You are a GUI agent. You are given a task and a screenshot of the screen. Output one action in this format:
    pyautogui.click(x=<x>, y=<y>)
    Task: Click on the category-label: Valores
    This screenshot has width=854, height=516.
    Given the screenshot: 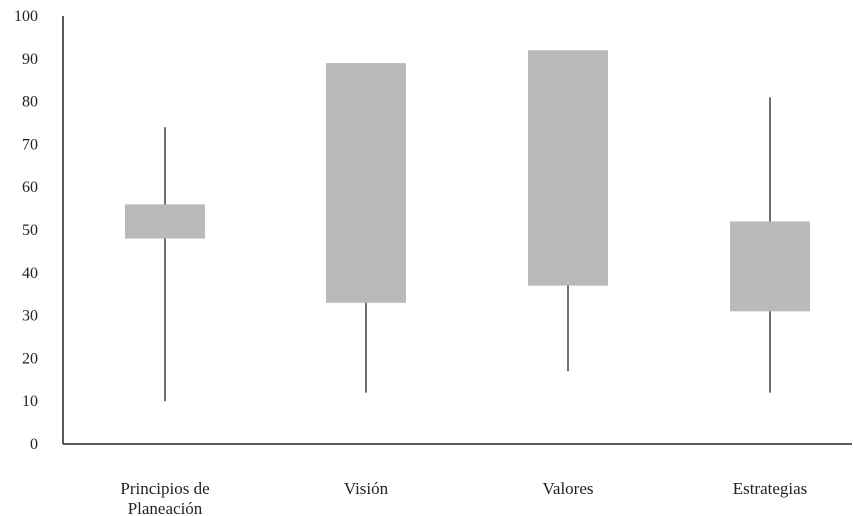 What is the action you would take?
    pyautogui.click(x=568, y=488)
    